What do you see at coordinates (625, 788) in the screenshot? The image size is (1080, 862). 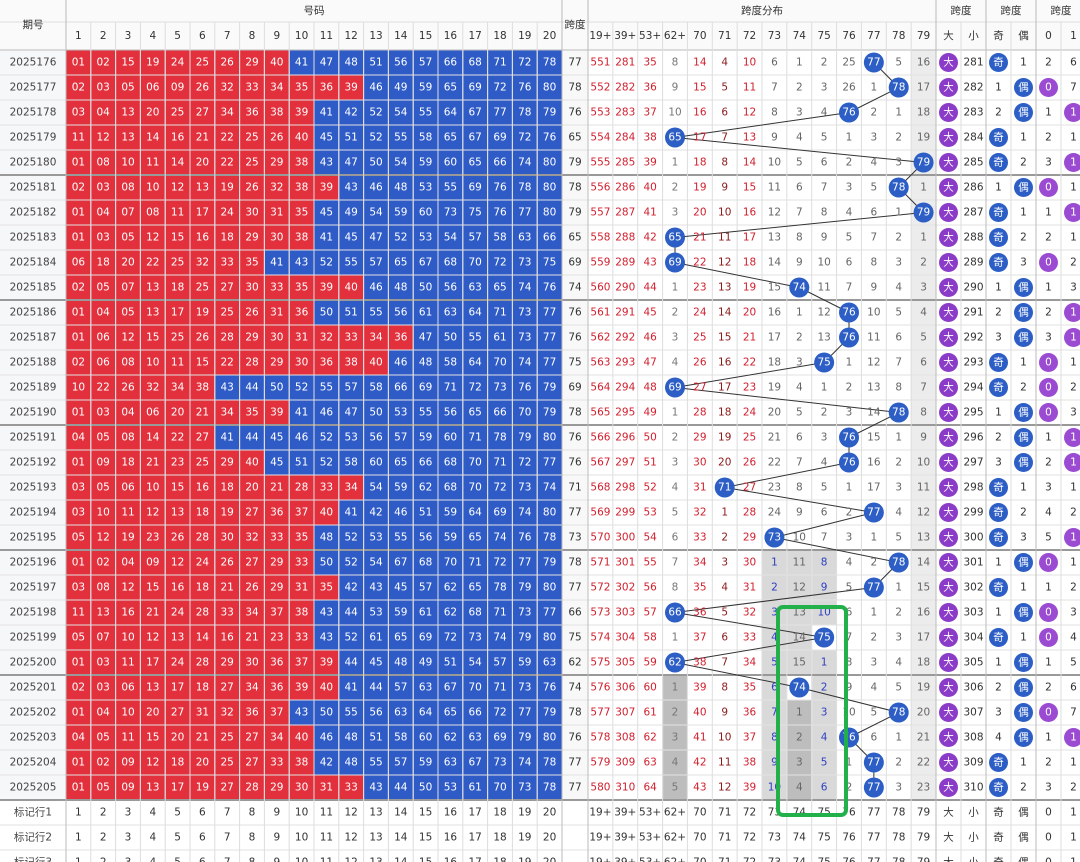 I see `omission-value: 310` at bounding box center [625, 788].